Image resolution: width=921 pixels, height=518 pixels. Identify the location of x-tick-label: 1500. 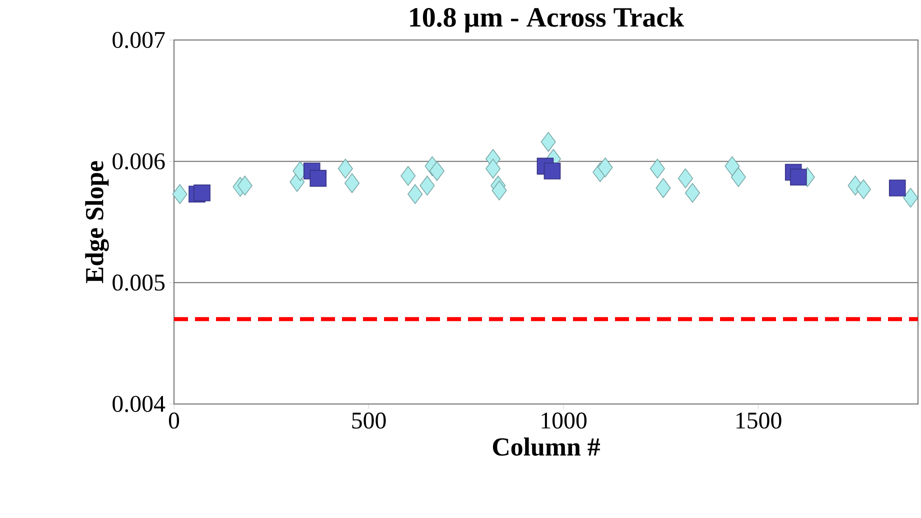
(759, 420).